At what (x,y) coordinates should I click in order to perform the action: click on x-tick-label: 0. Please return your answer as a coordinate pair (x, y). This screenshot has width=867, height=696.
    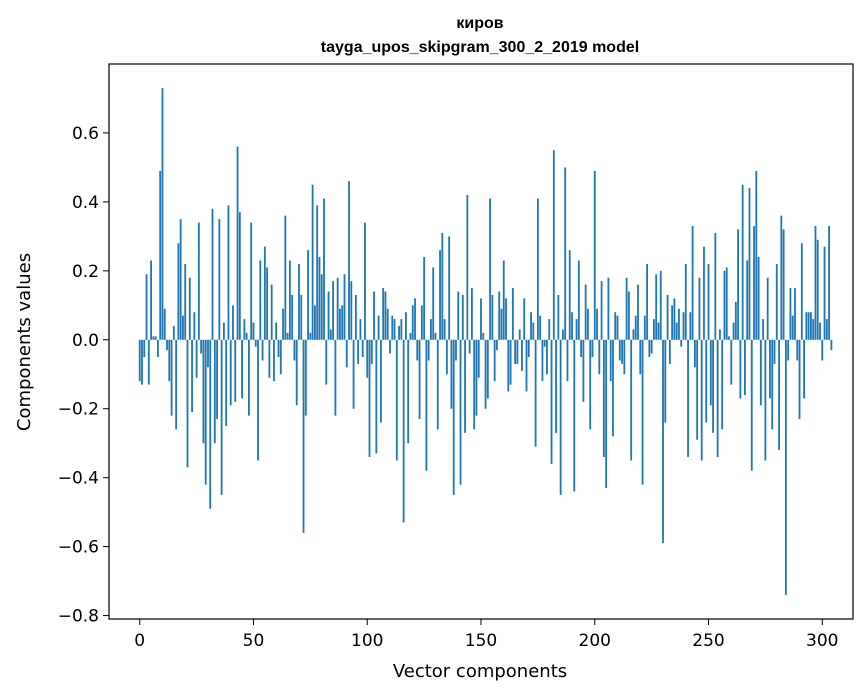
    Looking at the image, I should click on (139, 641).